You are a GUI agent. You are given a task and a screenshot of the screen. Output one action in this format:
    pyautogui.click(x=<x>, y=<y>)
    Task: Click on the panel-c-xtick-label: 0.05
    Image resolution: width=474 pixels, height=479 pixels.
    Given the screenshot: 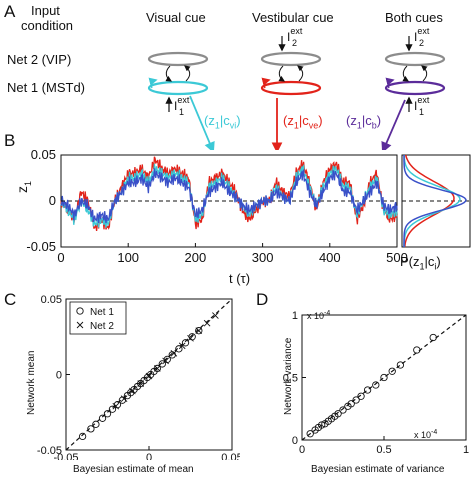 What is the action you would take?
    pyautogui.click(x=230, y=456)
    